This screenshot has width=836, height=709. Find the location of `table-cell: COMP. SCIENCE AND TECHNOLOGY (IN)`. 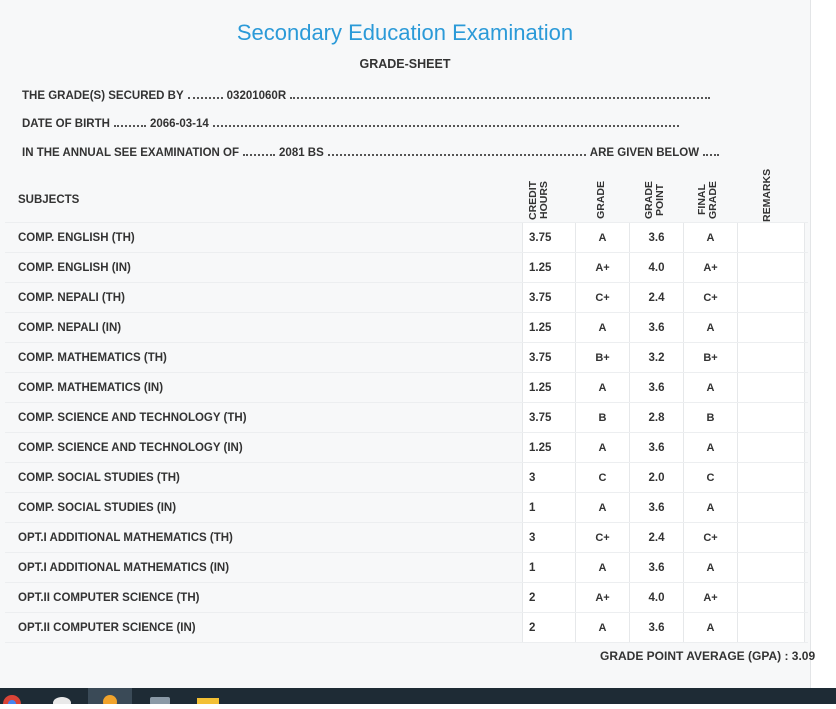

table-cell: COMP. SCIENCE AND TECHNOLOGY (IN) is located at coordinates (130, 447).